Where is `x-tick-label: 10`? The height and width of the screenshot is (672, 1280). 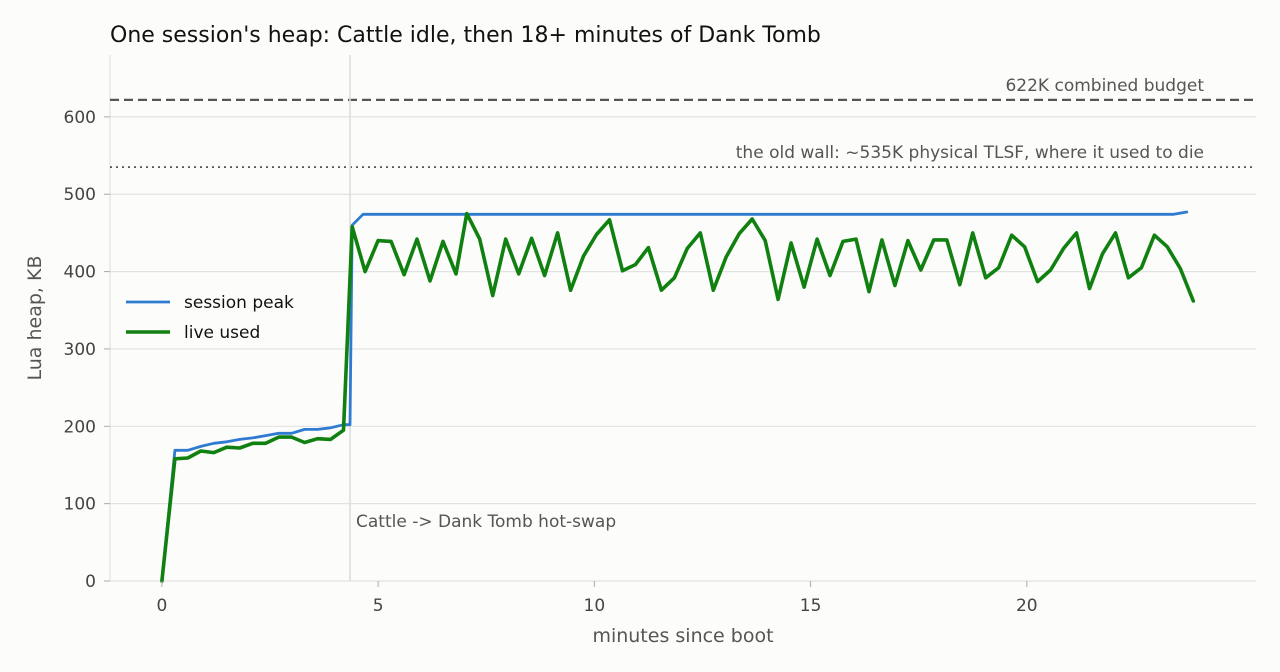
x-tick-label: 10 is located at coordinates (595, 606).